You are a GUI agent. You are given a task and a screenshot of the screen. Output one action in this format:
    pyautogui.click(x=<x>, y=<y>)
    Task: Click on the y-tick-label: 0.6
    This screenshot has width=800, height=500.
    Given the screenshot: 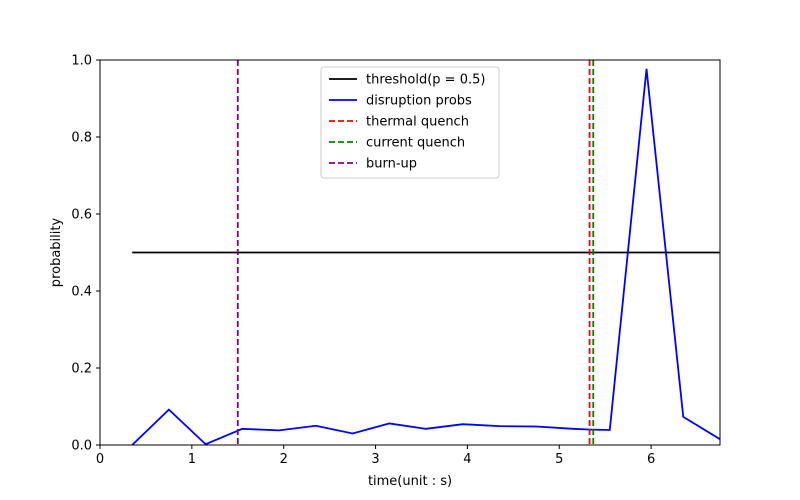 What is the action you would take?
    pyautogui.click(x=81, y=215)
    